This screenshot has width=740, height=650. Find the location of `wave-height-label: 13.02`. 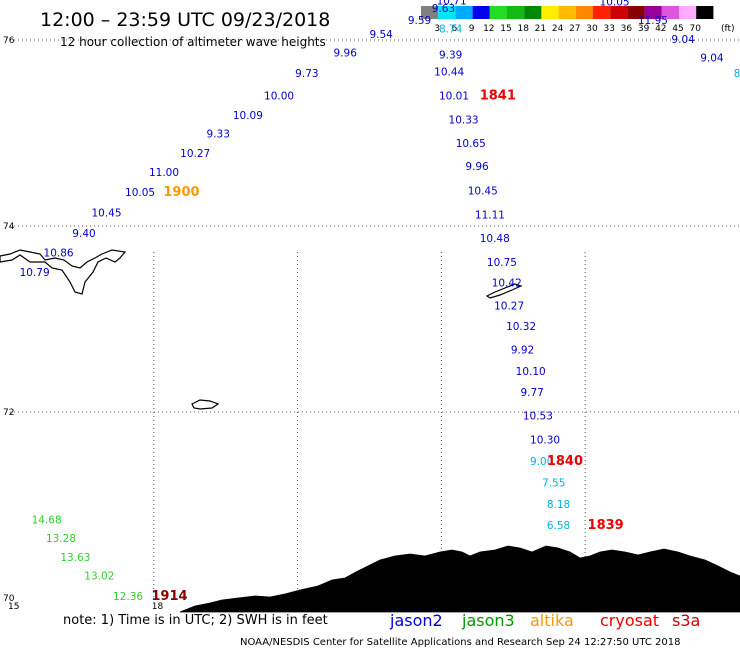

wave-height-label: 13.02 is located at coordinates (99, 576).